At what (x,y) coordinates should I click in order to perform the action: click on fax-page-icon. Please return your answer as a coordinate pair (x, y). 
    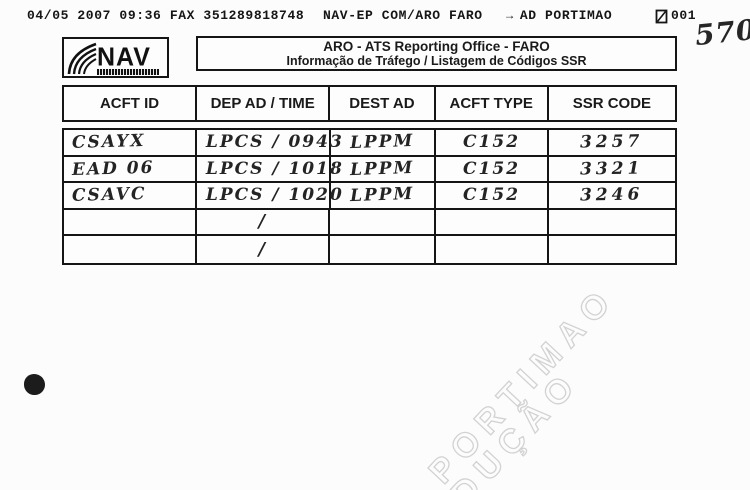
    Looking at the image, I should click on (661, 18).